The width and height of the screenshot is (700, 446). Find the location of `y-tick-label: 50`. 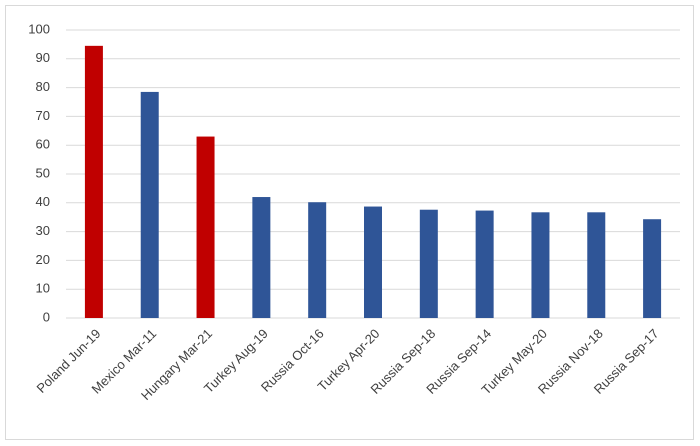

y-tick-label: 50 is located at coordinates (43, 172).